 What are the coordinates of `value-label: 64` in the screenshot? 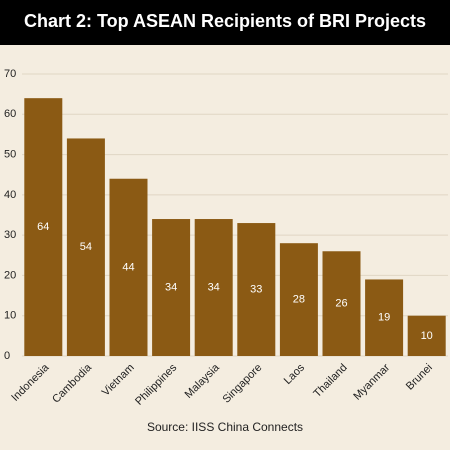 It's located at (43, 227).